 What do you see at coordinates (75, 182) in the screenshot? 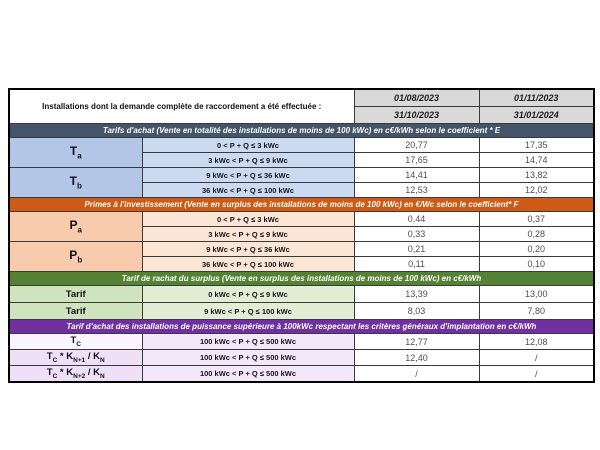
I see `coefficient-label-tb: Tb` at bounding box center [75, 182].